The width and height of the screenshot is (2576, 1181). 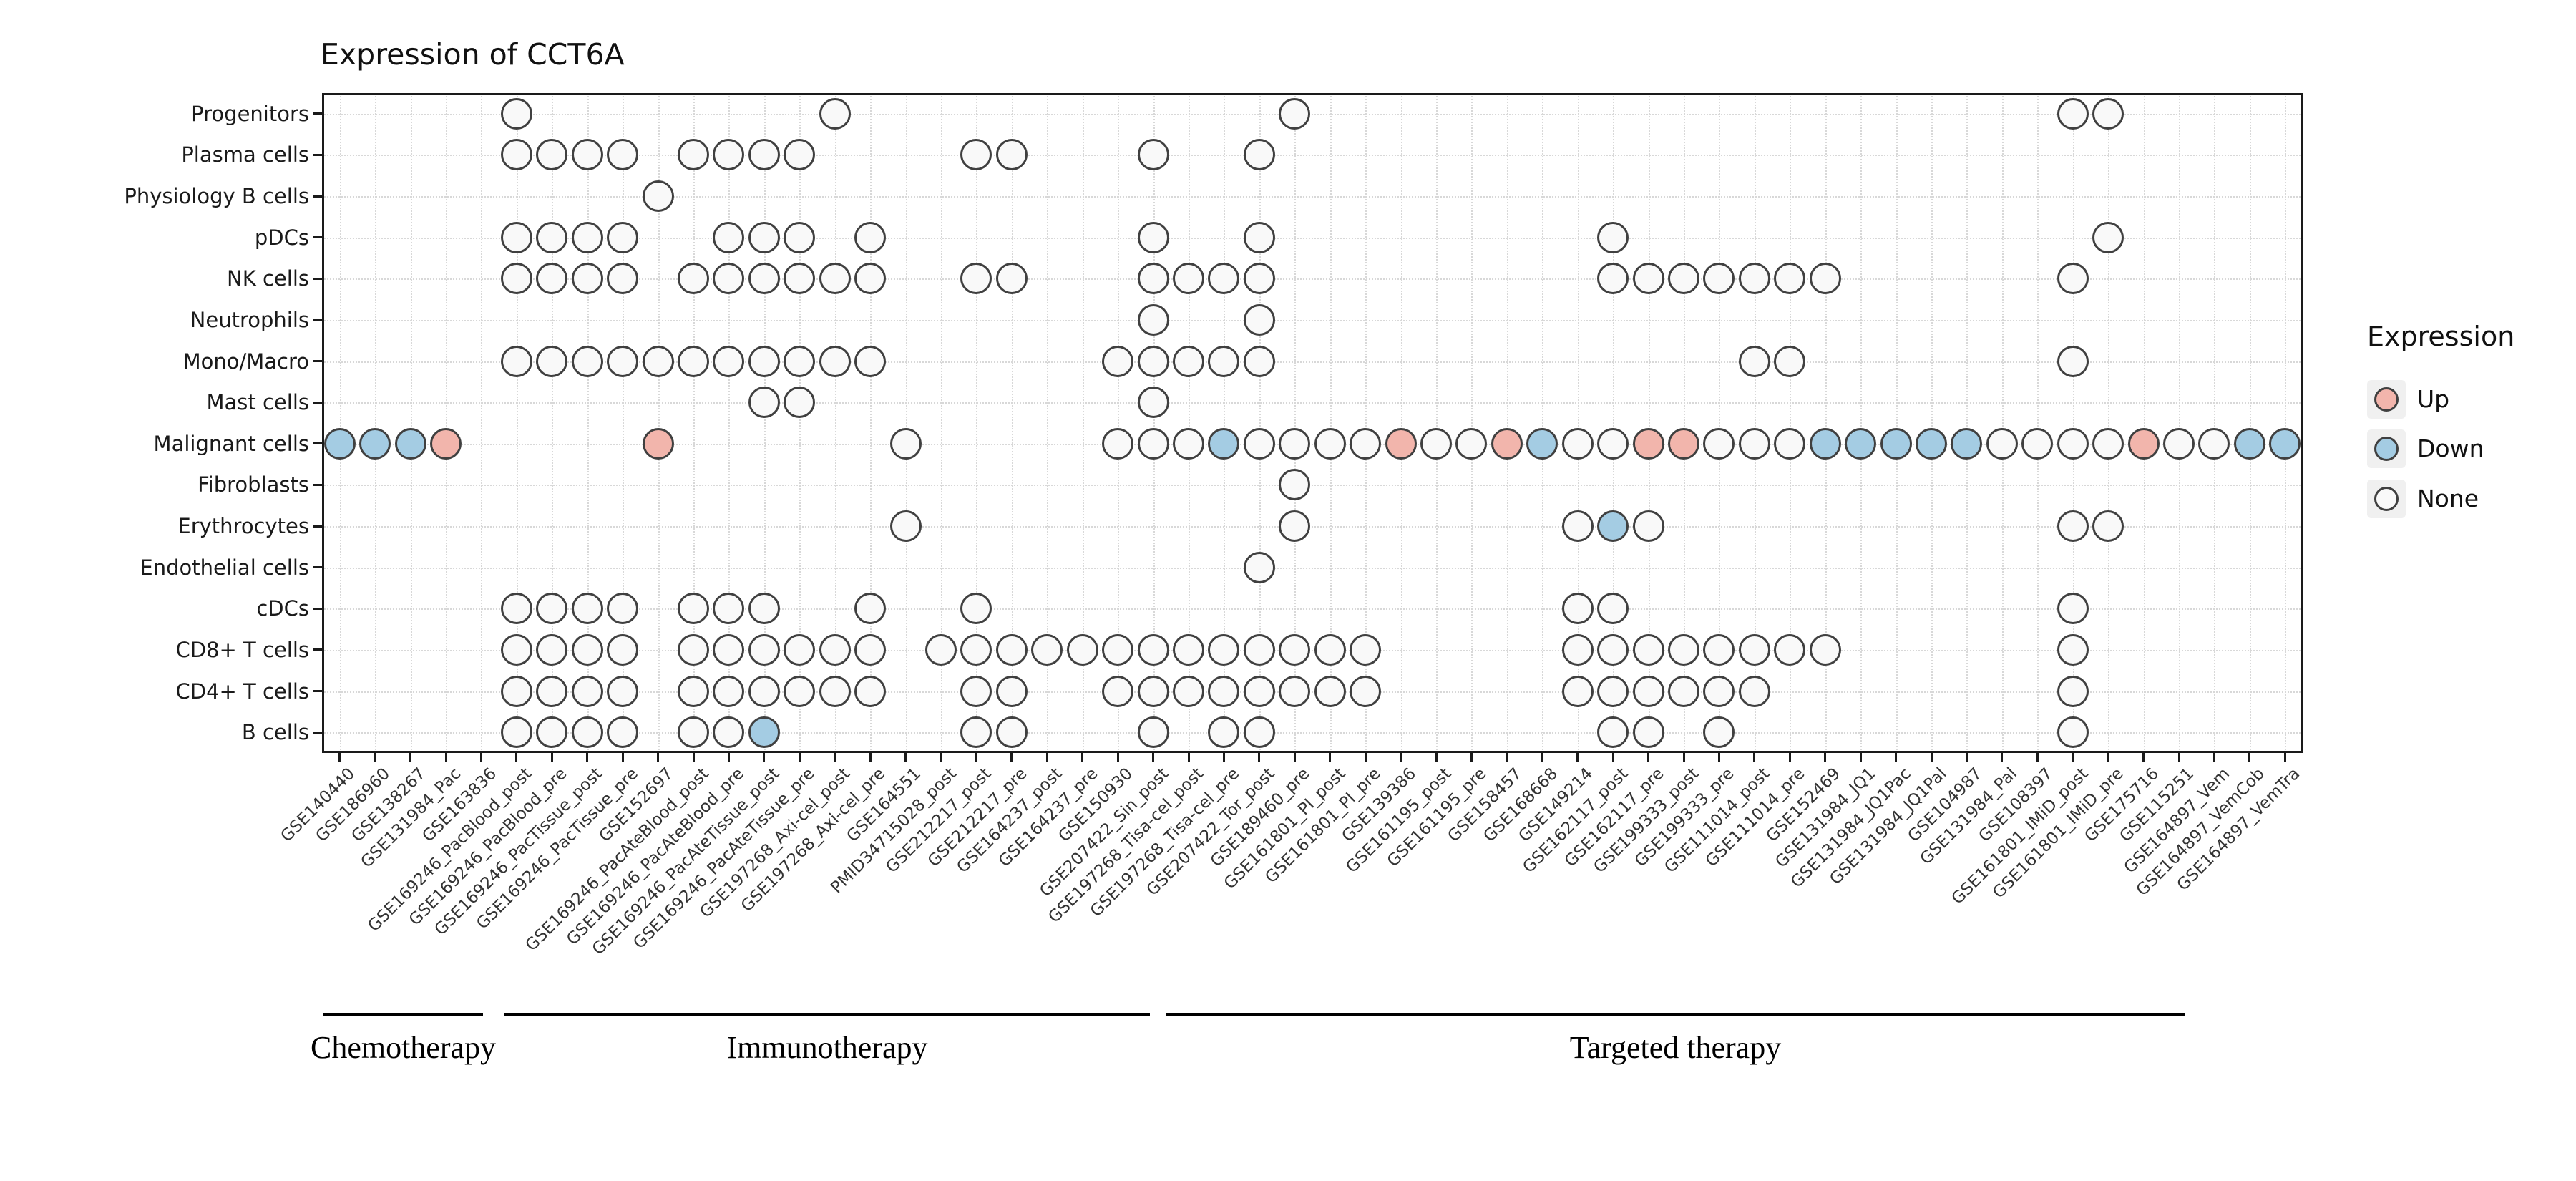 I want to click on legend-item-label: Down, so click(x=2450, y=448).